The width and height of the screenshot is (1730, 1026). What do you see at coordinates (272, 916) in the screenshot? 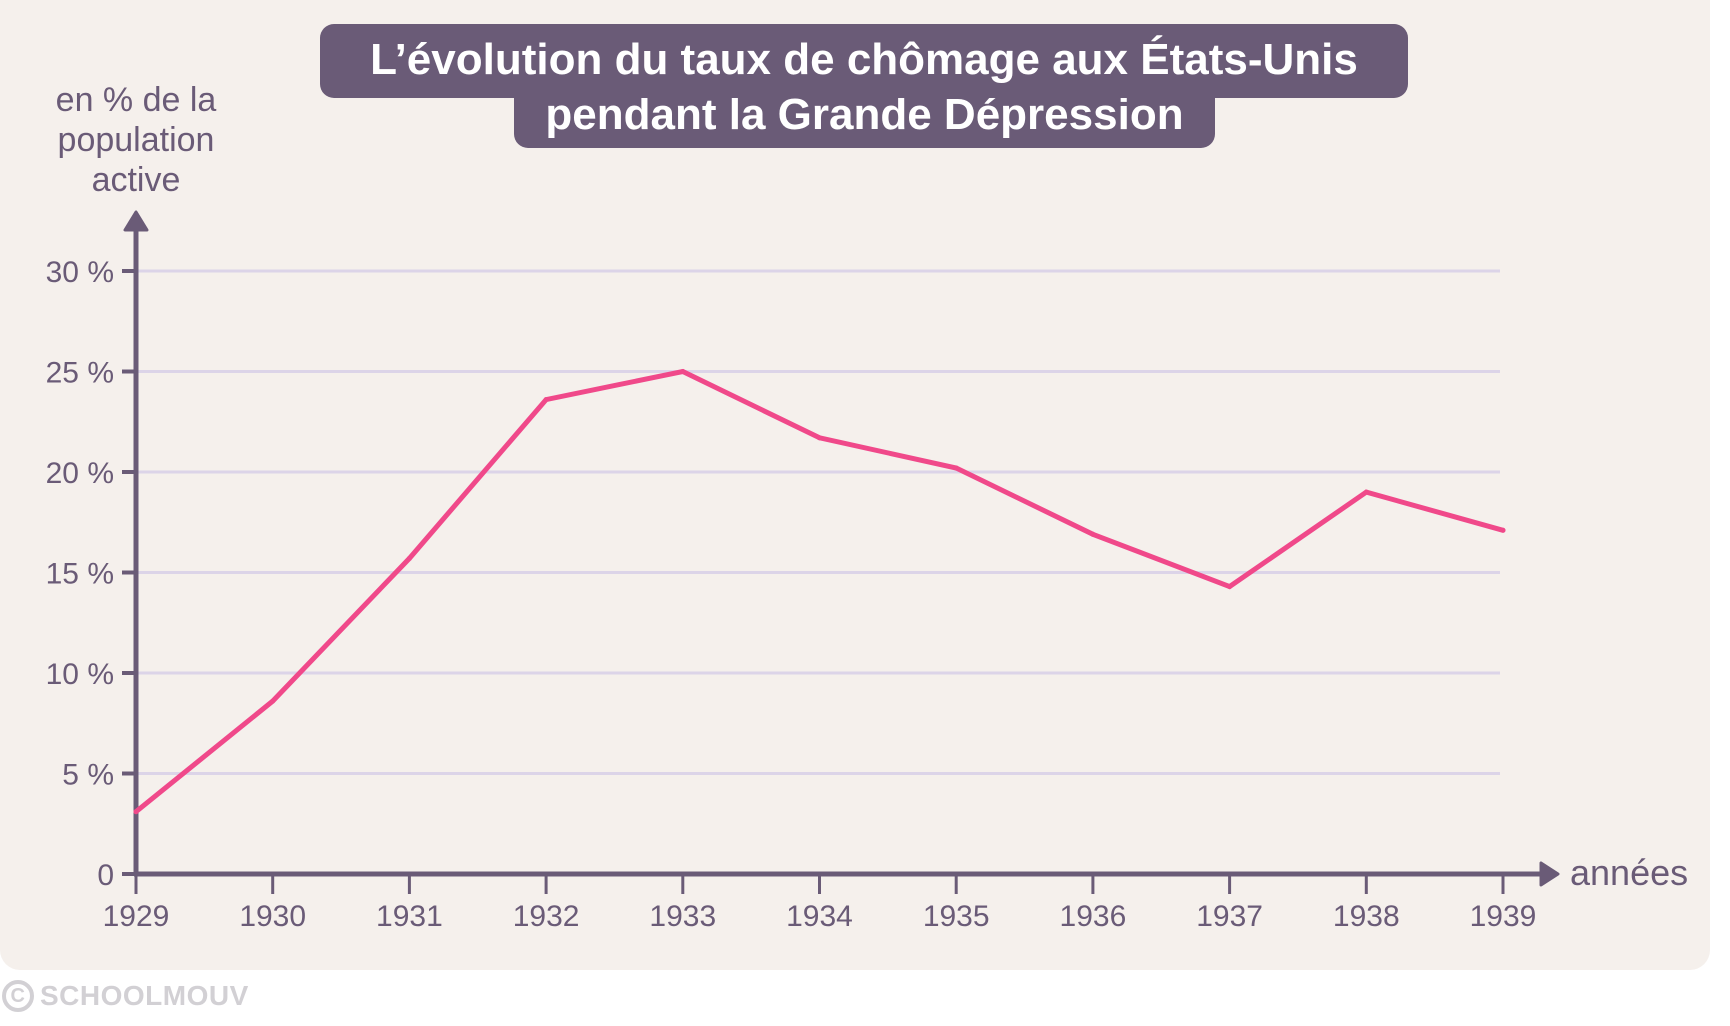
I see `x-tick-label: 1930` at bounding box center [272, 916].